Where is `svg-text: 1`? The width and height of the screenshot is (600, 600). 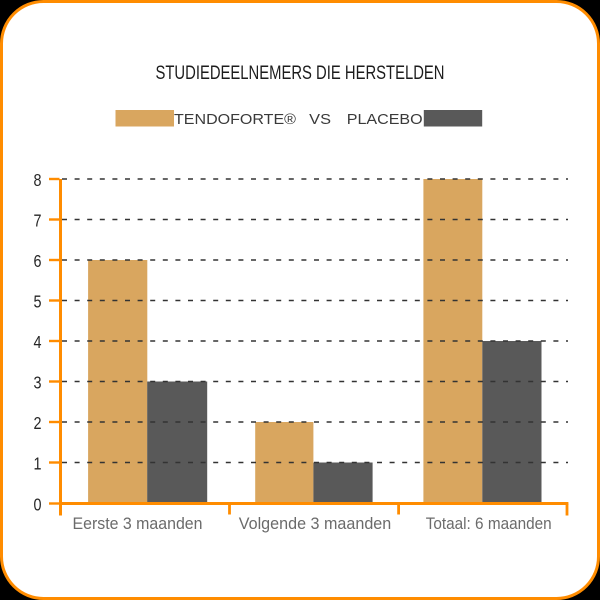 svg-text: 1 is located at coordinates (38, 464).